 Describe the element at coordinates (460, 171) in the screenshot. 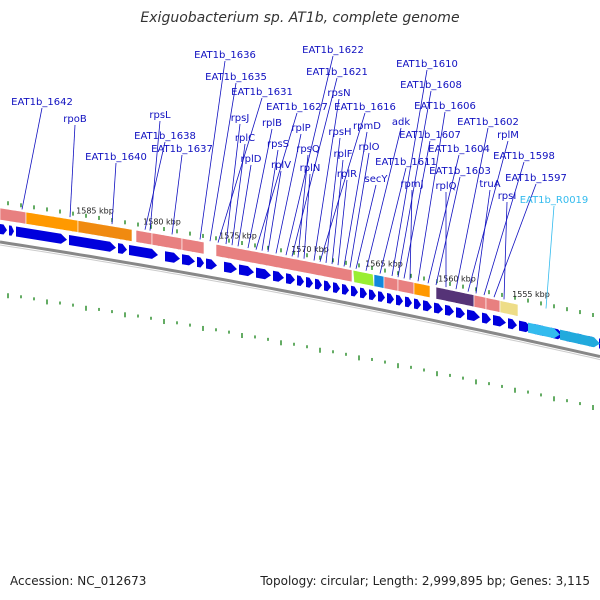

I see `gene-label: EAT1b_1603` at that location.